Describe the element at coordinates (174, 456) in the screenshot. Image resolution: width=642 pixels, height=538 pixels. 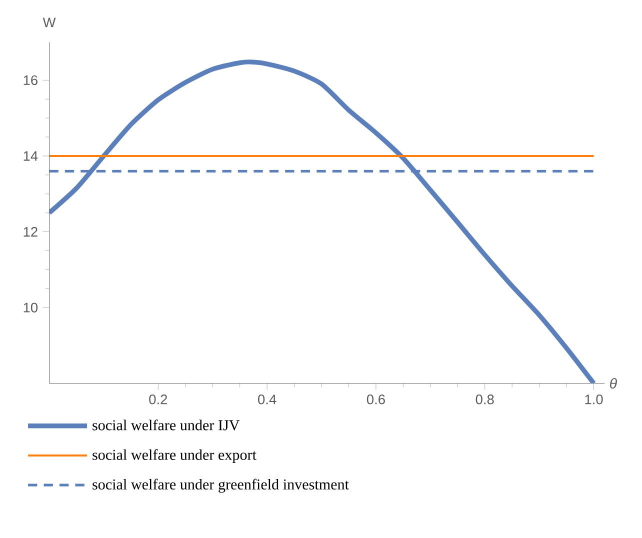
I see `legend-label: social welfare under export` at that location.